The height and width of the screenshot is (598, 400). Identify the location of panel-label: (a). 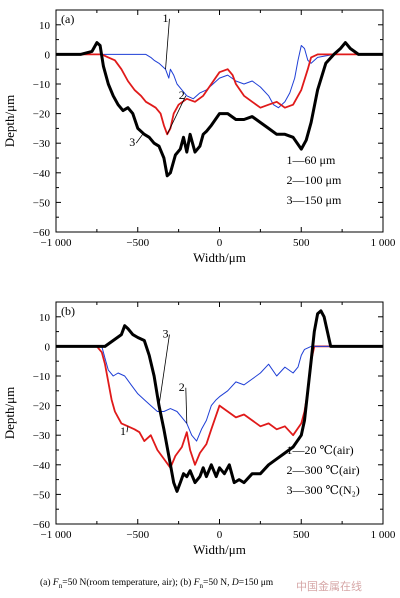
(67, 19).